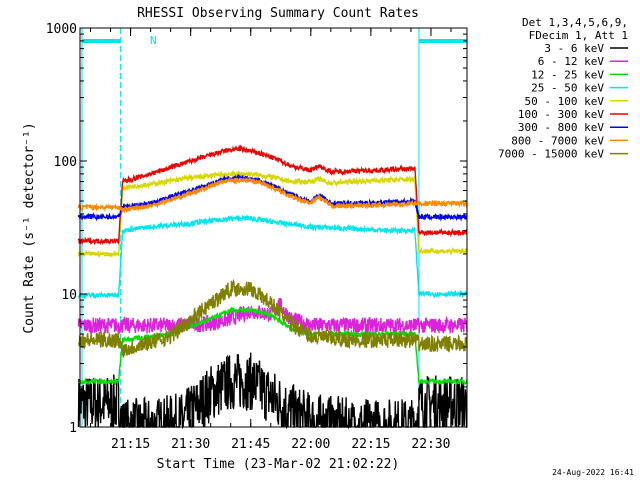  What do you see at coordinates (65, 162) in the screenshot?
I see `y-tick-label-2: 100` at bounding box center [65, 162].